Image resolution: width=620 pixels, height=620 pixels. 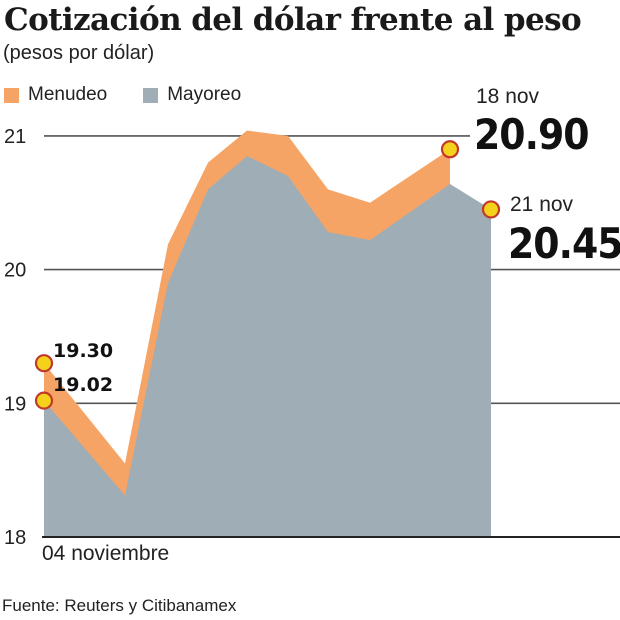 I want to click on label-end-menudeo-date: 18 nov, so click(x=508, y=96).